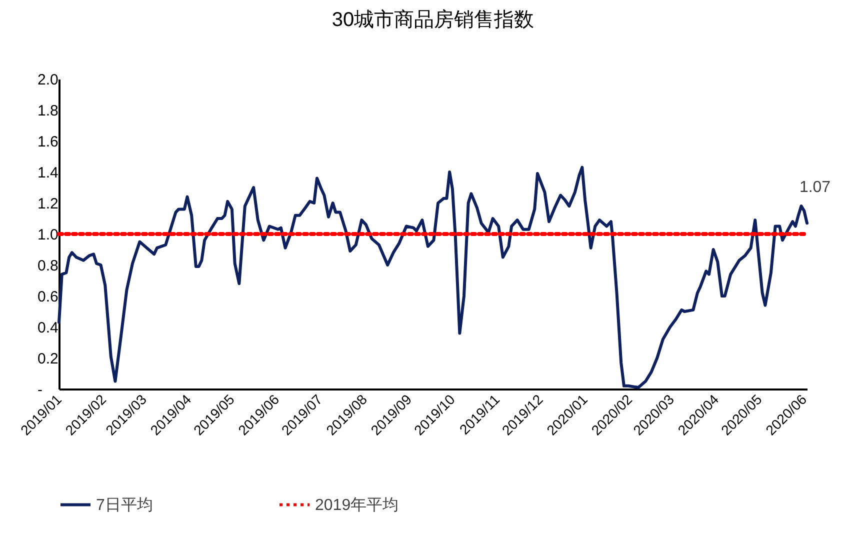  Describe the element at coordinates (433, 20) in the screenshot. I see `chart-title: 30城市商品房销售指数` at that location.